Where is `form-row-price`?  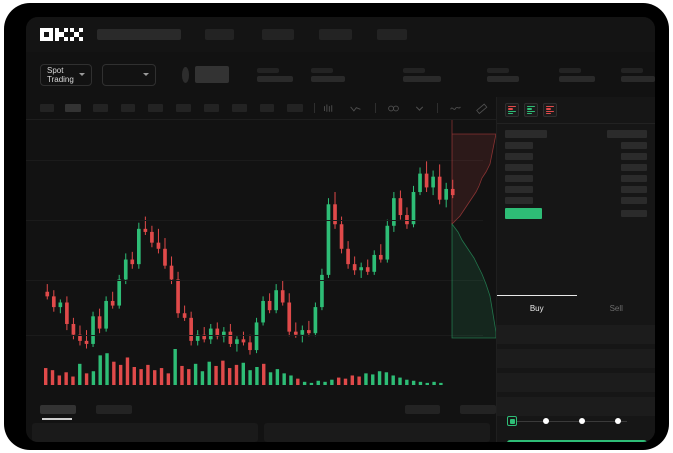 form-row-price is located at coordinates (576, 358).